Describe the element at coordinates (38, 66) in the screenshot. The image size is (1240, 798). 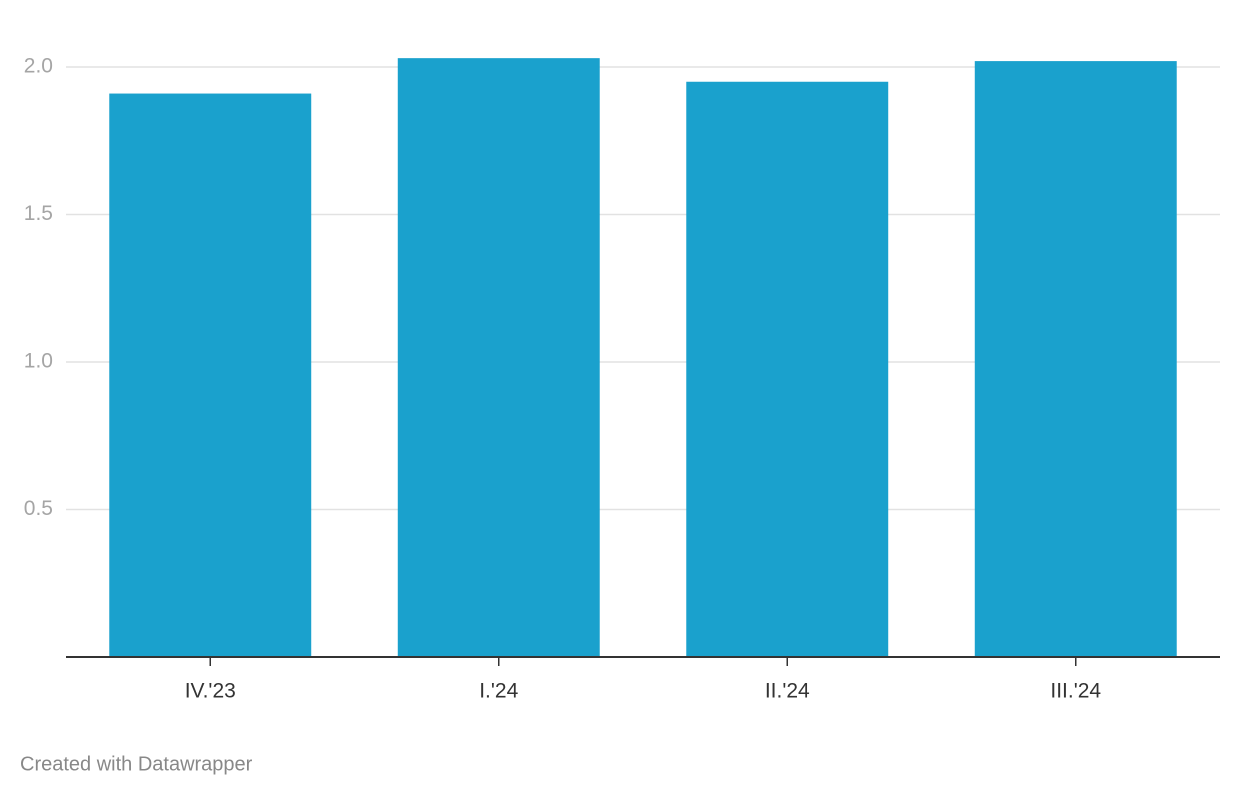
I see `y-tick-label: 2.0` at that location.